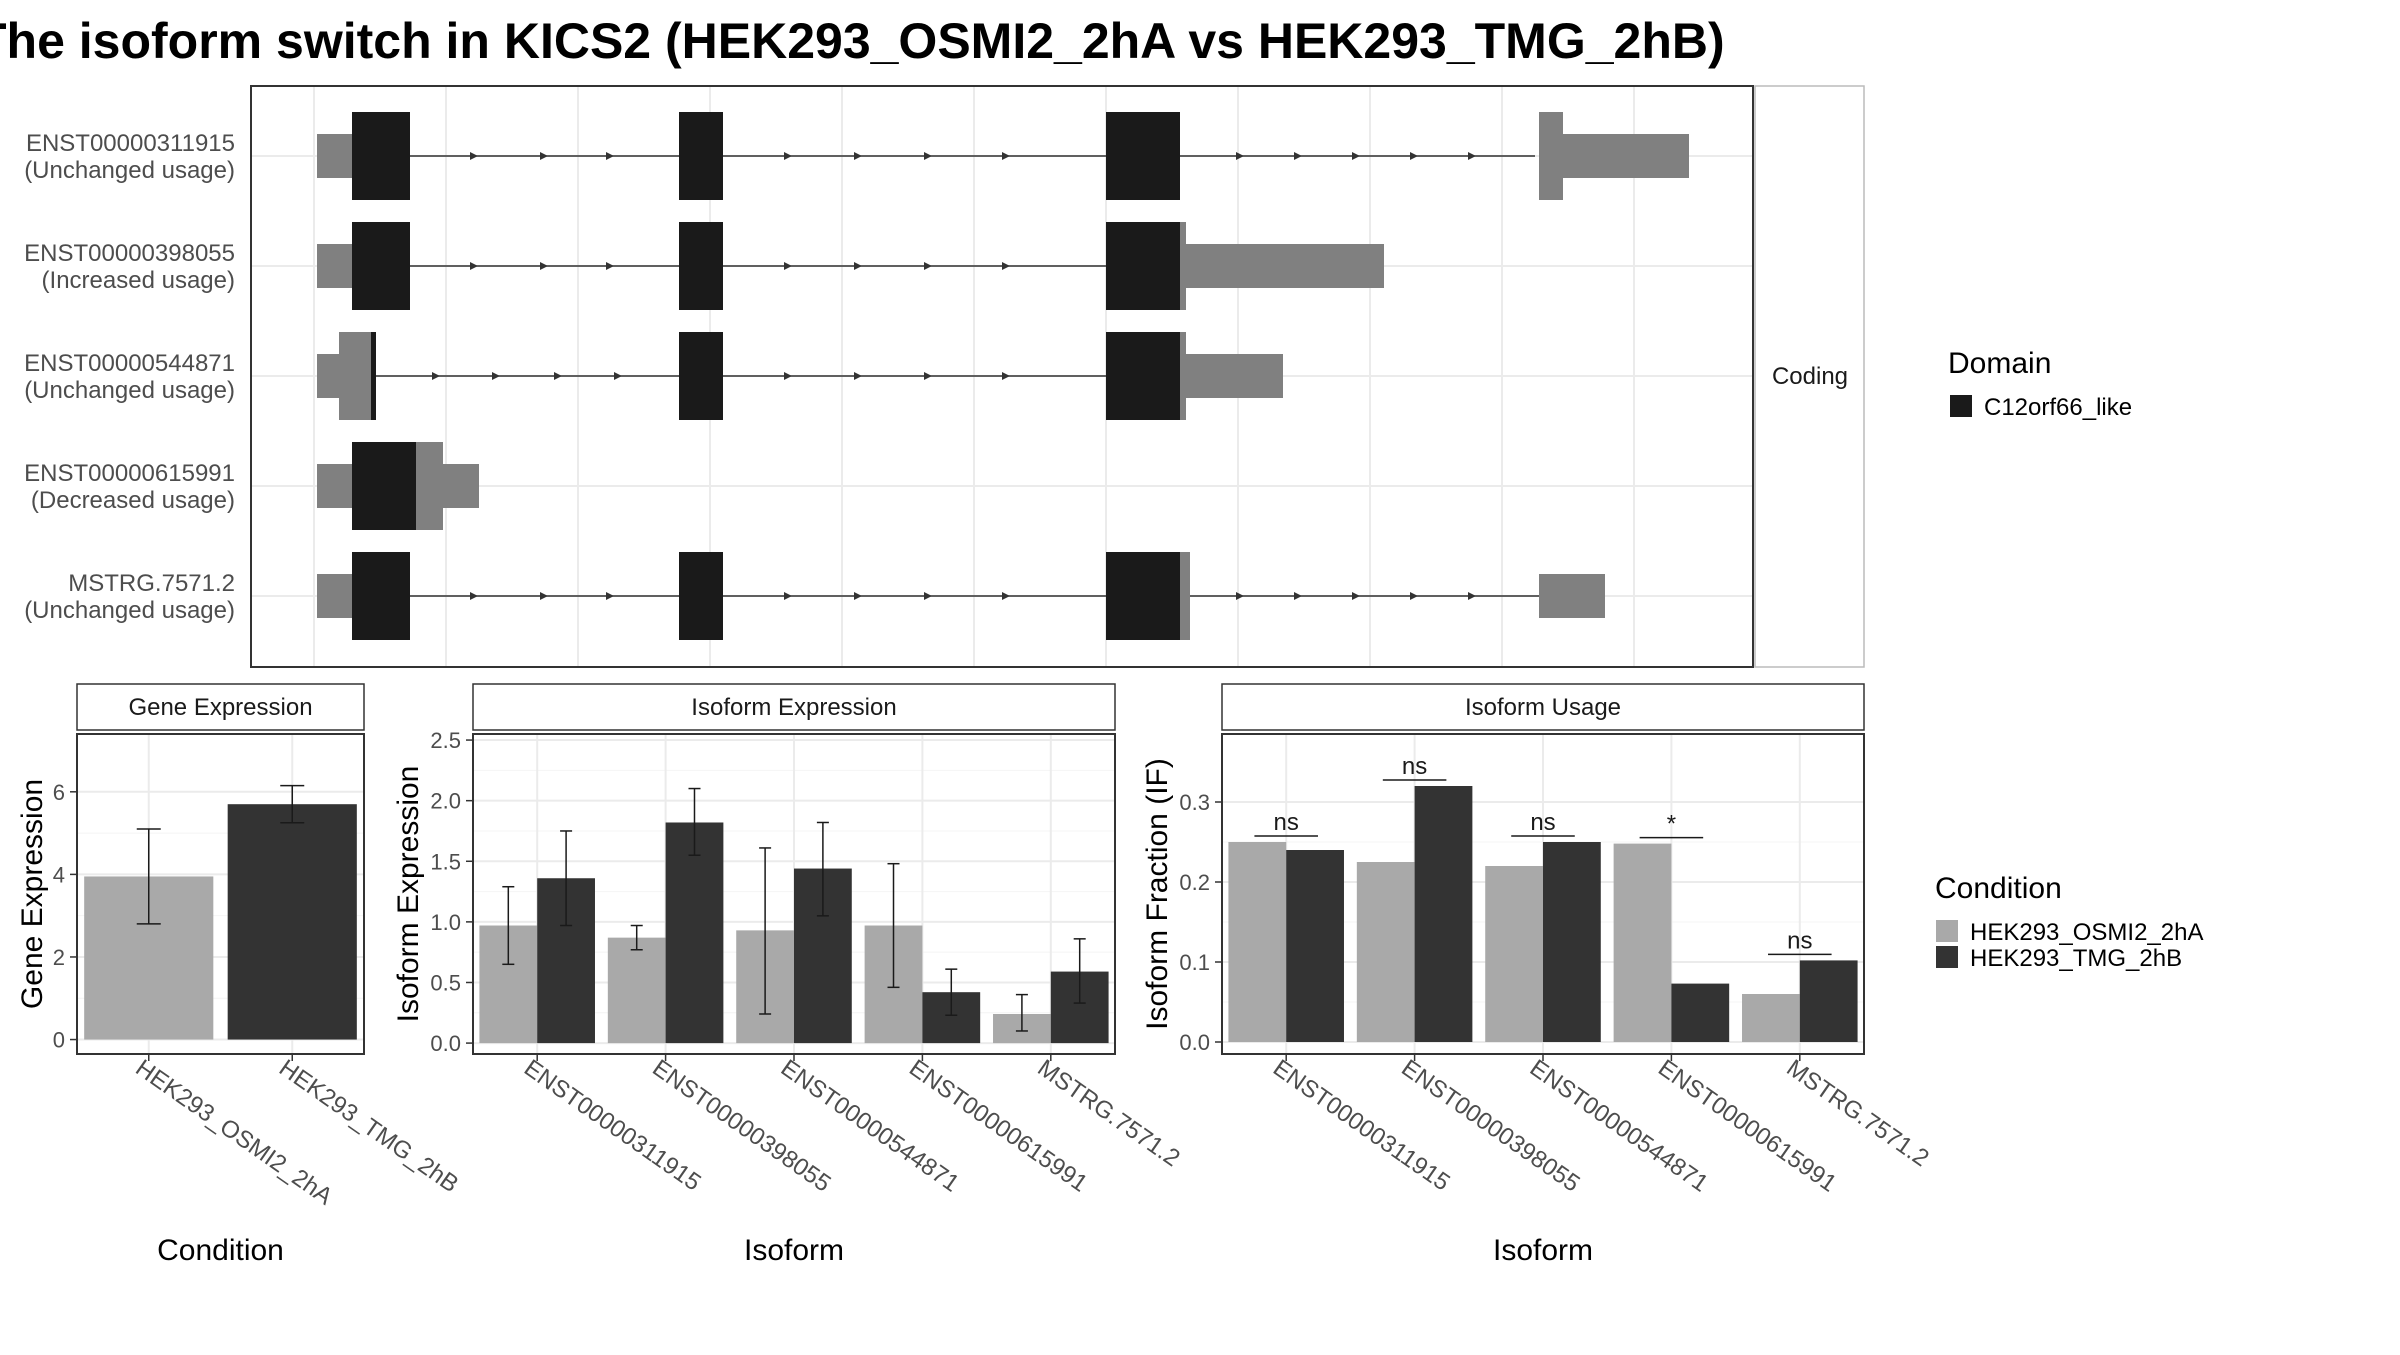 The image size is (2400, 1355). I want to click on y-tick-label: 2.5, so click(445, 740).